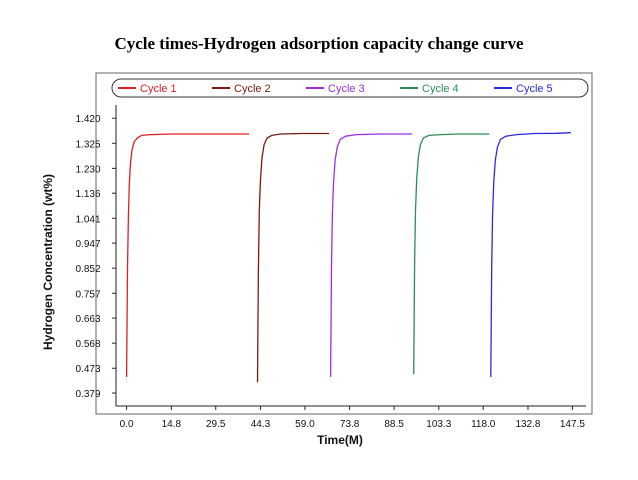 Image resolution: width=638 pixels, height=480 pixels. What do you see at coordinates (346, 89) in the screenshot?
I see `legend-label-cycle-3: Cycle 3` at bounding box center [346, 89].